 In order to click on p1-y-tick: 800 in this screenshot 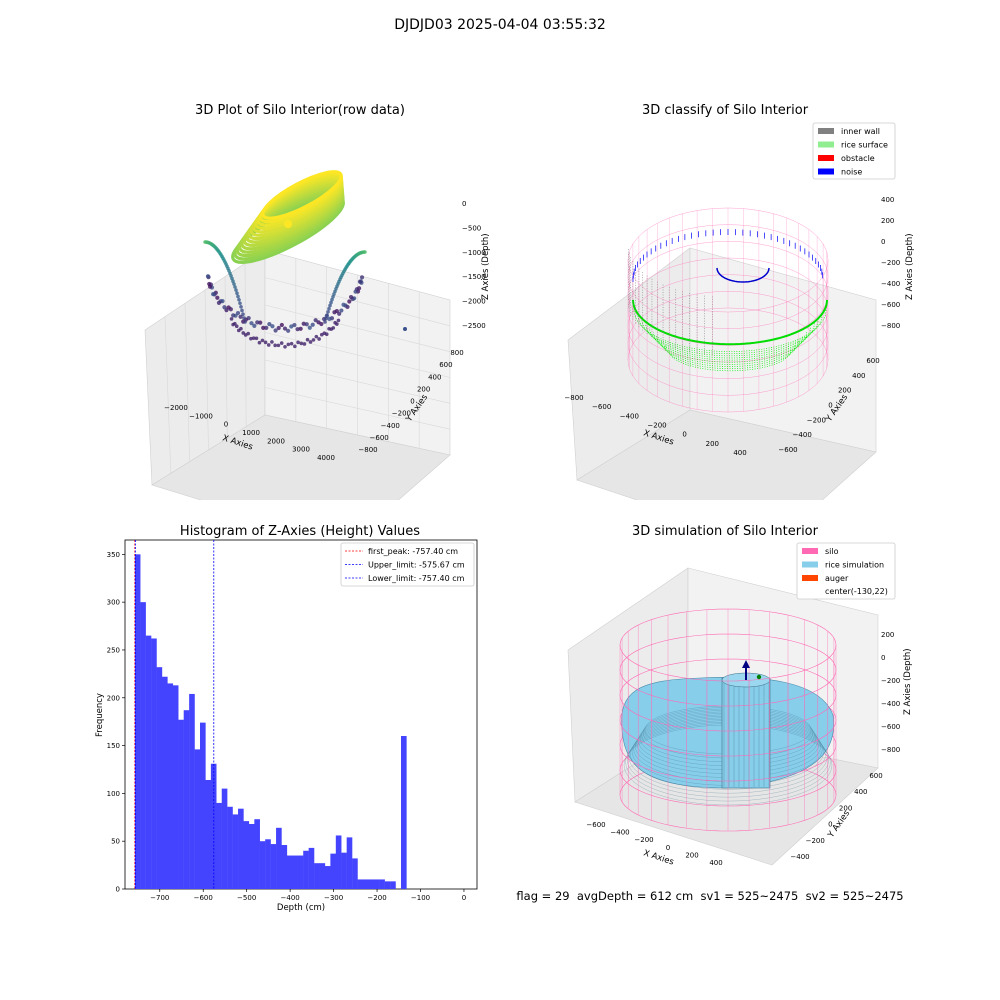, I will do `click(456, 353)`.